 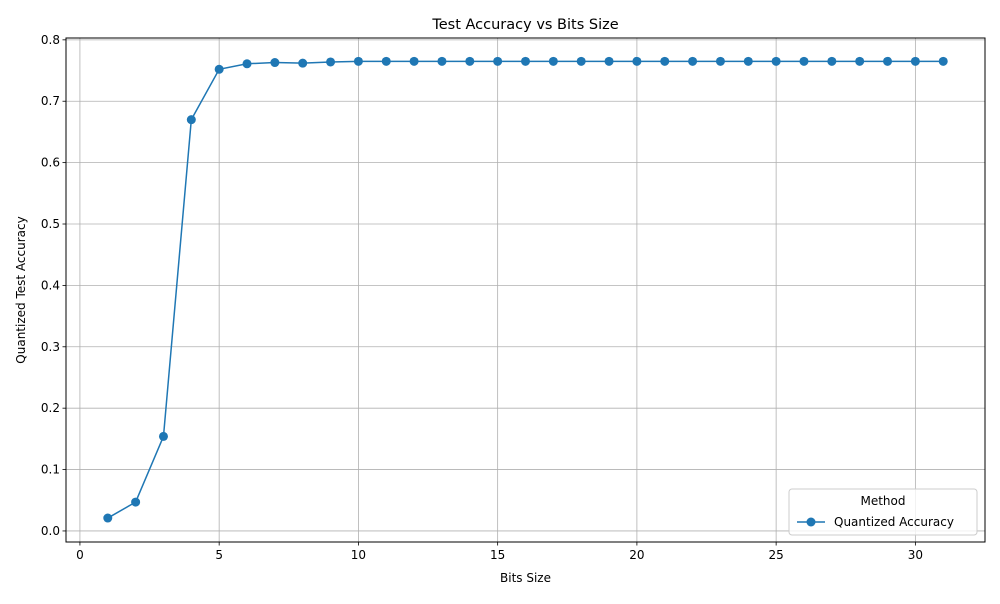 I want to click on x-tick-label: 15, so click(x=497, y=555).